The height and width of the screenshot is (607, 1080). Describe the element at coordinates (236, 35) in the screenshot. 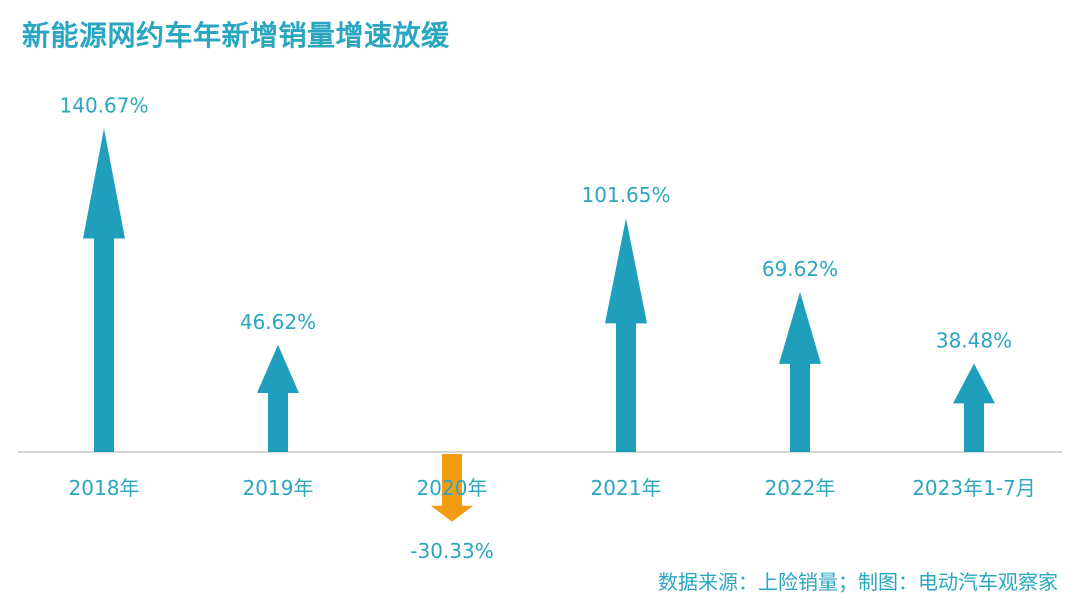

I see `chart-title: 新能源网约车年新增销量增速放缓` at that location.